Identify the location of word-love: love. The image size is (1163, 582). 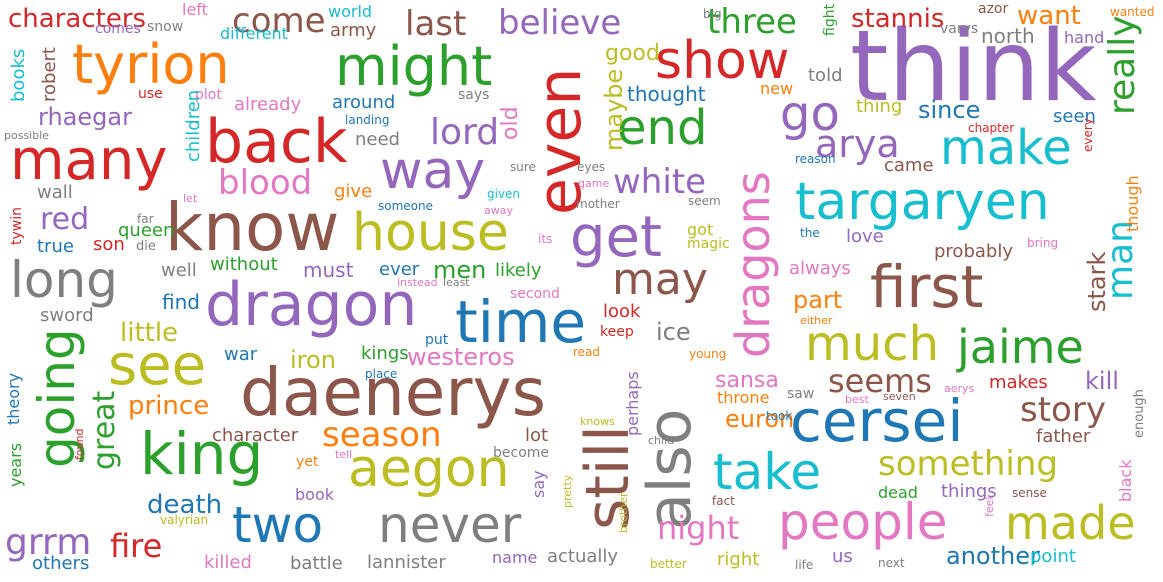
(865, 236).